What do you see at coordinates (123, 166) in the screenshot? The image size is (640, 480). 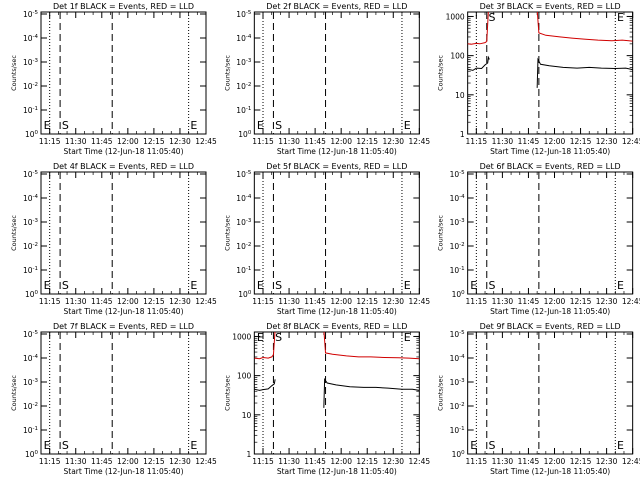 I see `chart-title: Det 4f BLACK = Events, RED = LLD` at bounding box center [123, 166].